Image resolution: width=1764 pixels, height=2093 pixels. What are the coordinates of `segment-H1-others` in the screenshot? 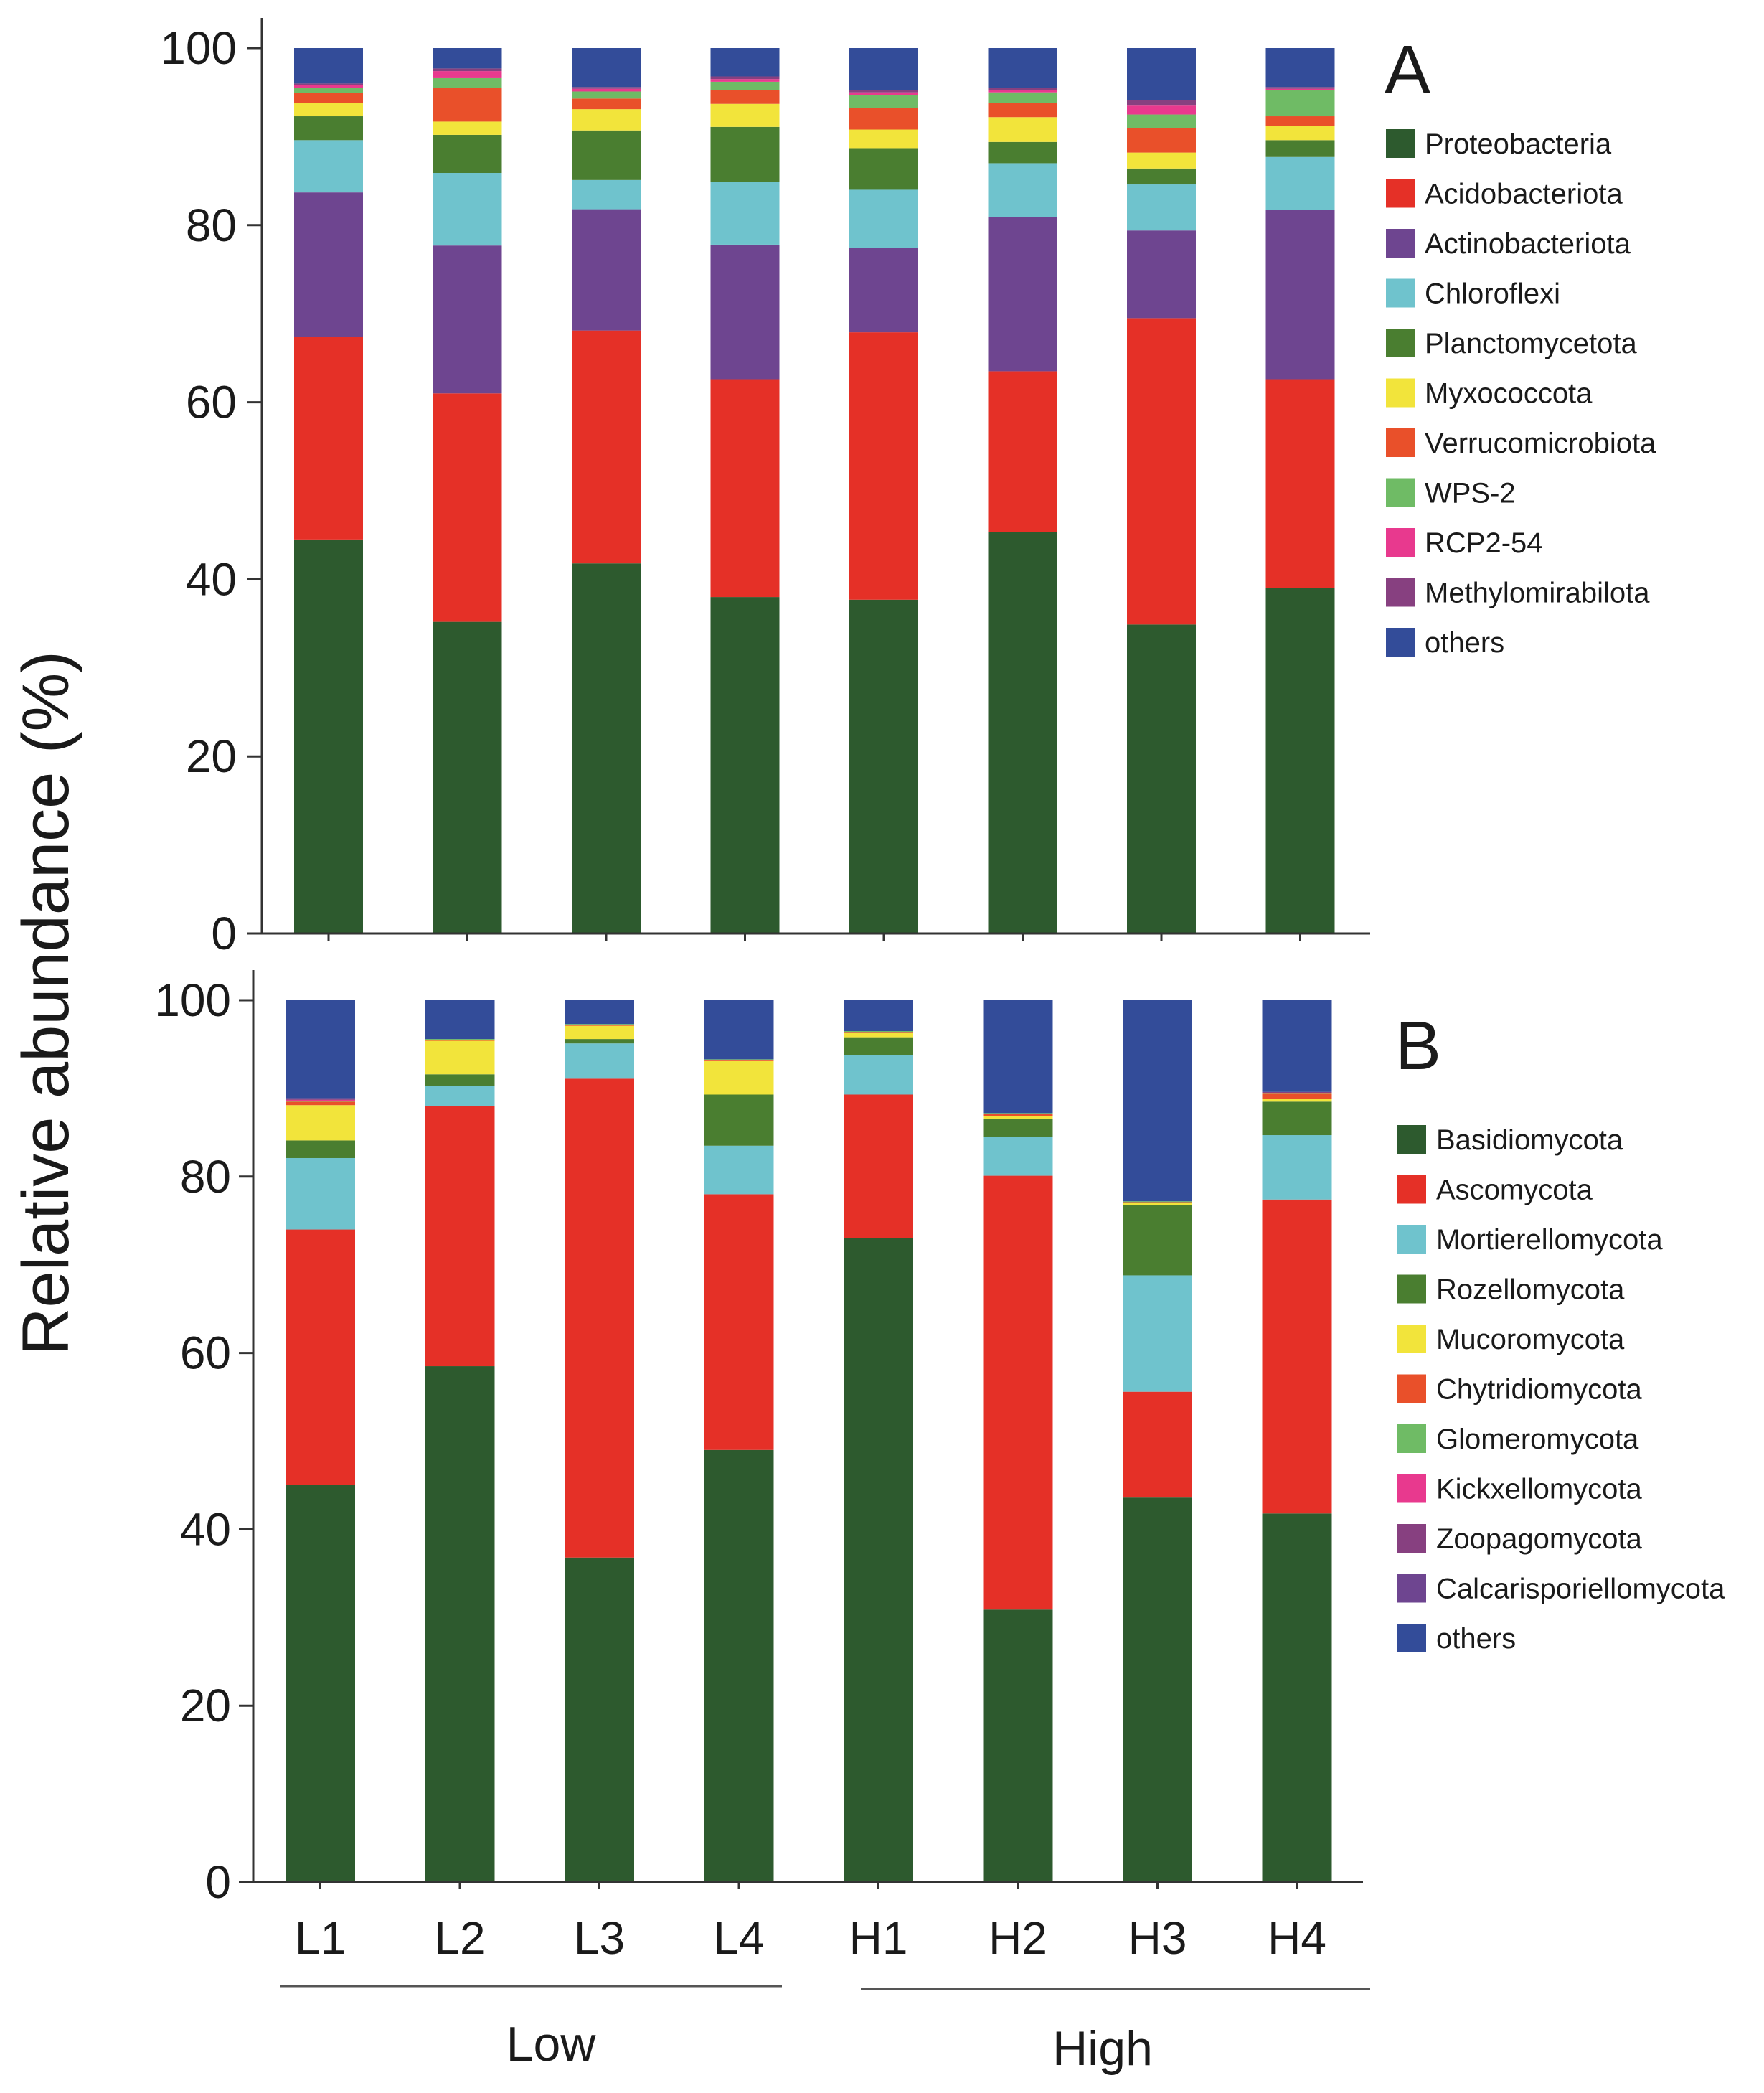 It's located at (878, 1016).